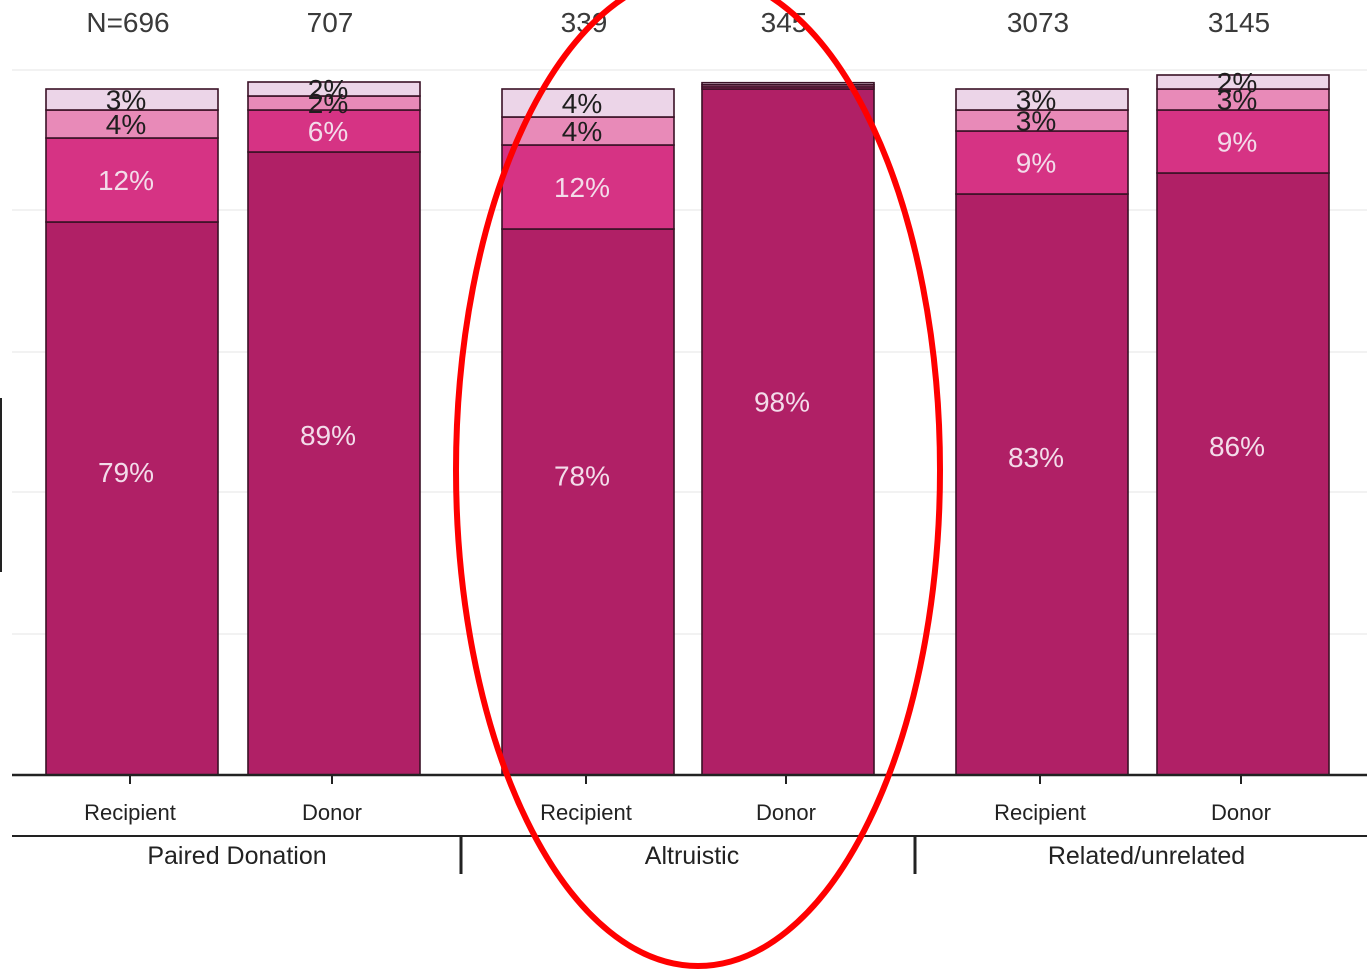 The height and width of the screenshot is (970, 1367). What do you see at coordinates (328, 131) in the screenshot?
I see `data-label: 6%` at bounding box center [328, 131].